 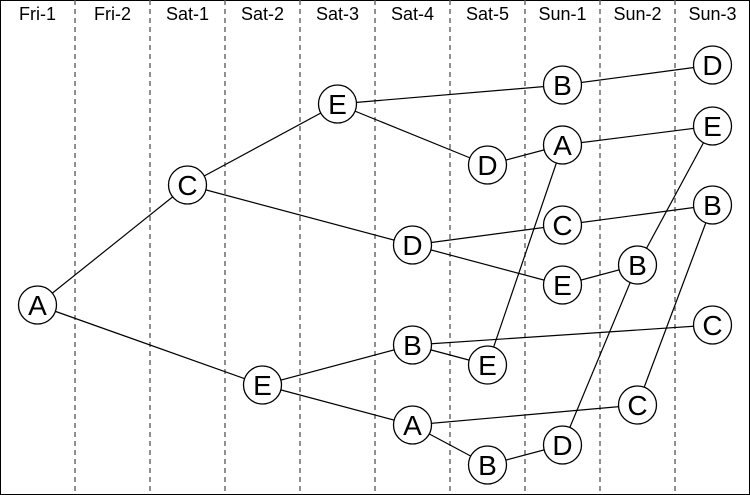 What do you see at coordinates (112, 14) in the screenshot?
I see `column-header: Fri-2` at bounding box center [112, 14].